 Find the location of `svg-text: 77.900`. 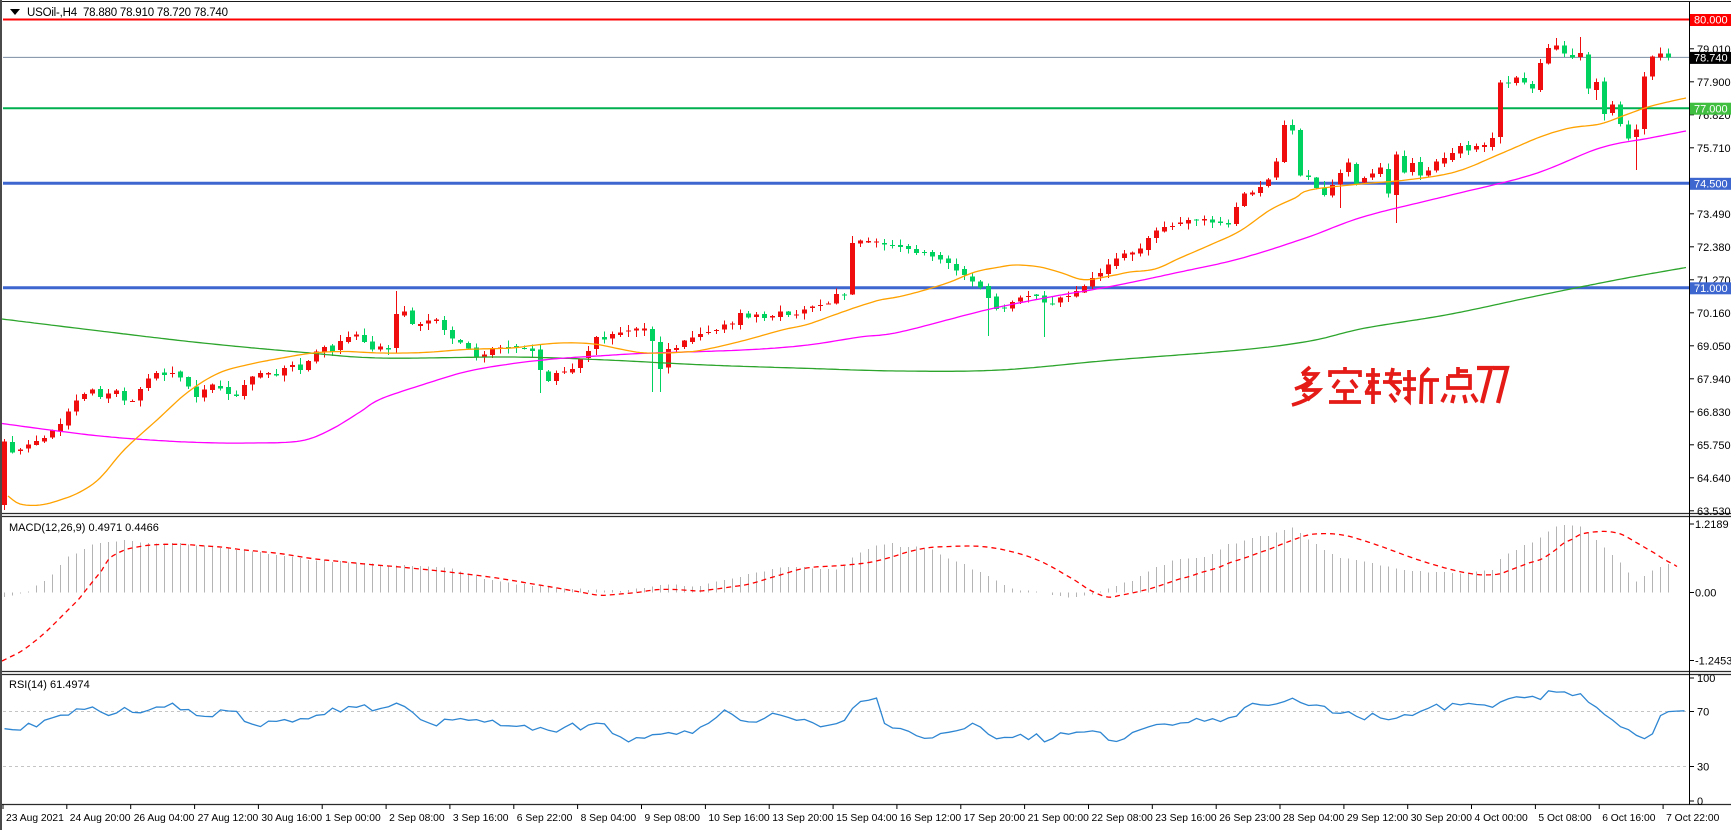

svg-text: 77.900 is located at coordinates (1714, 83).